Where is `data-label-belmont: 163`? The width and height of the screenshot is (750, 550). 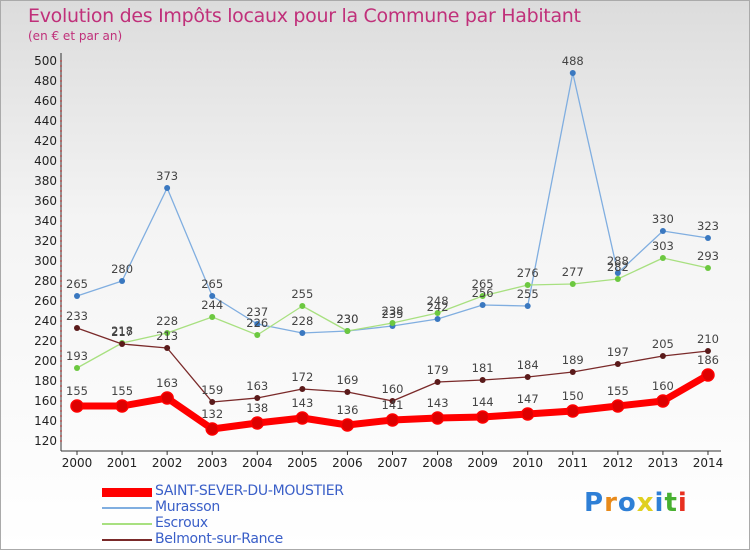
data-label-belmont: 163 is located at coordinates (257, 386).